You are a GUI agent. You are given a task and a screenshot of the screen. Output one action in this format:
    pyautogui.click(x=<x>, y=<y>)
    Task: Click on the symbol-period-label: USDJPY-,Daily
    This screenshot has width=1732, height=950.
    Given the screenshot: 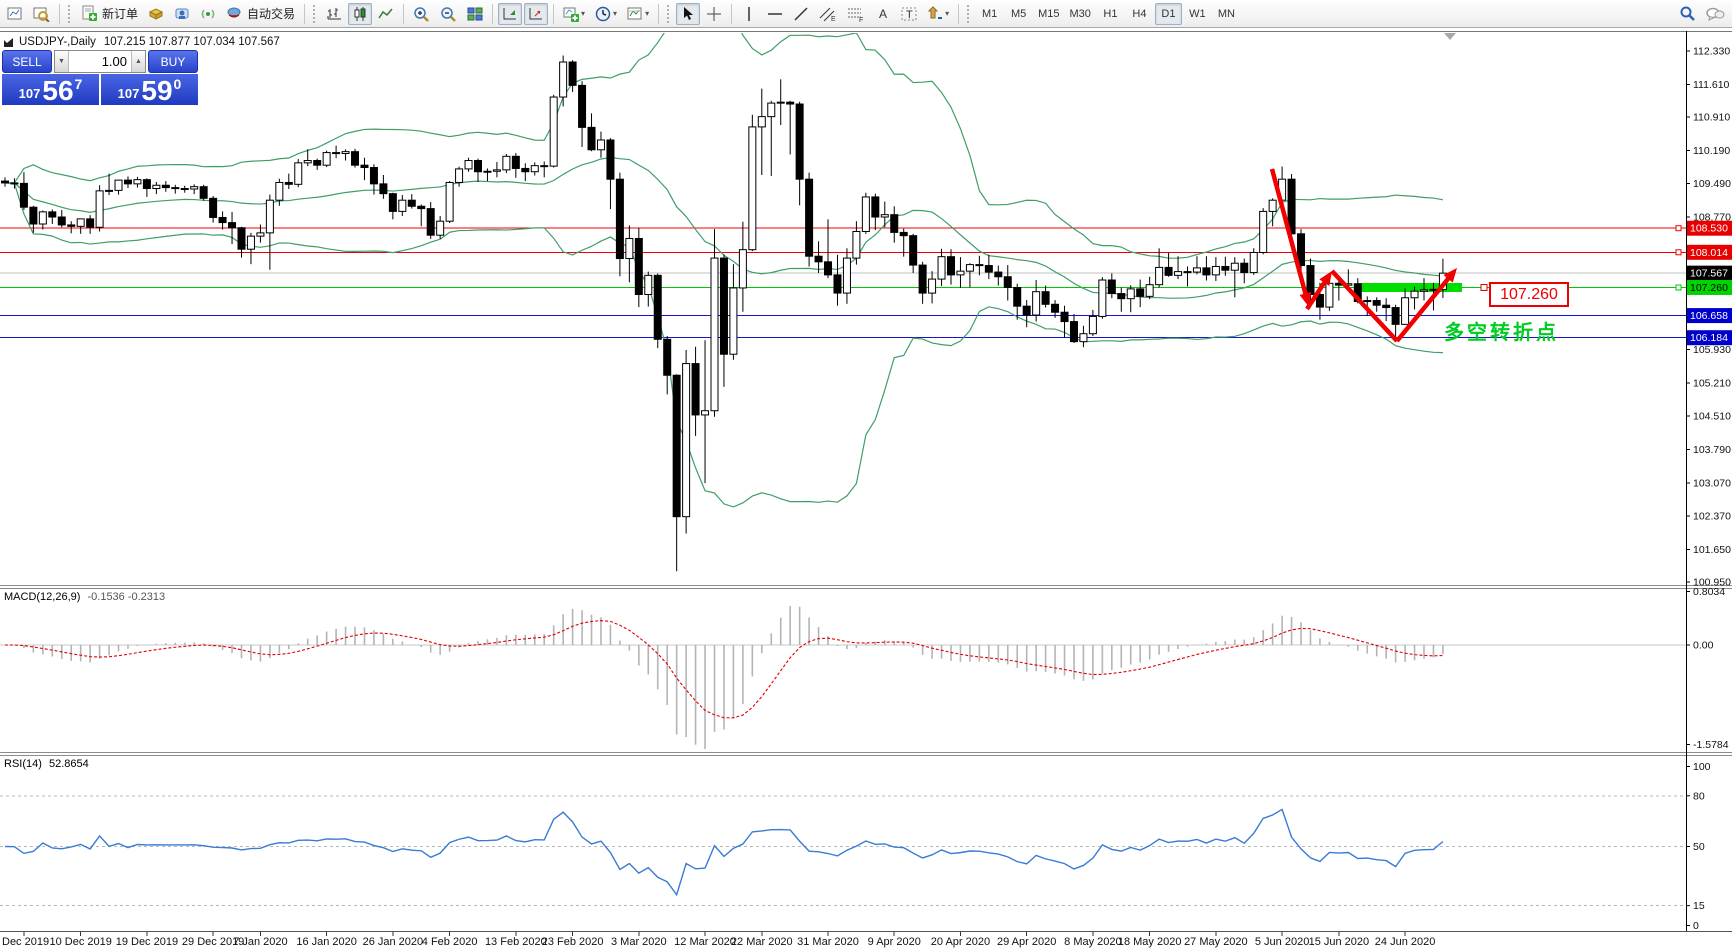 What is the action you would take?
    pyautogui.click(x=57, y=42)
    